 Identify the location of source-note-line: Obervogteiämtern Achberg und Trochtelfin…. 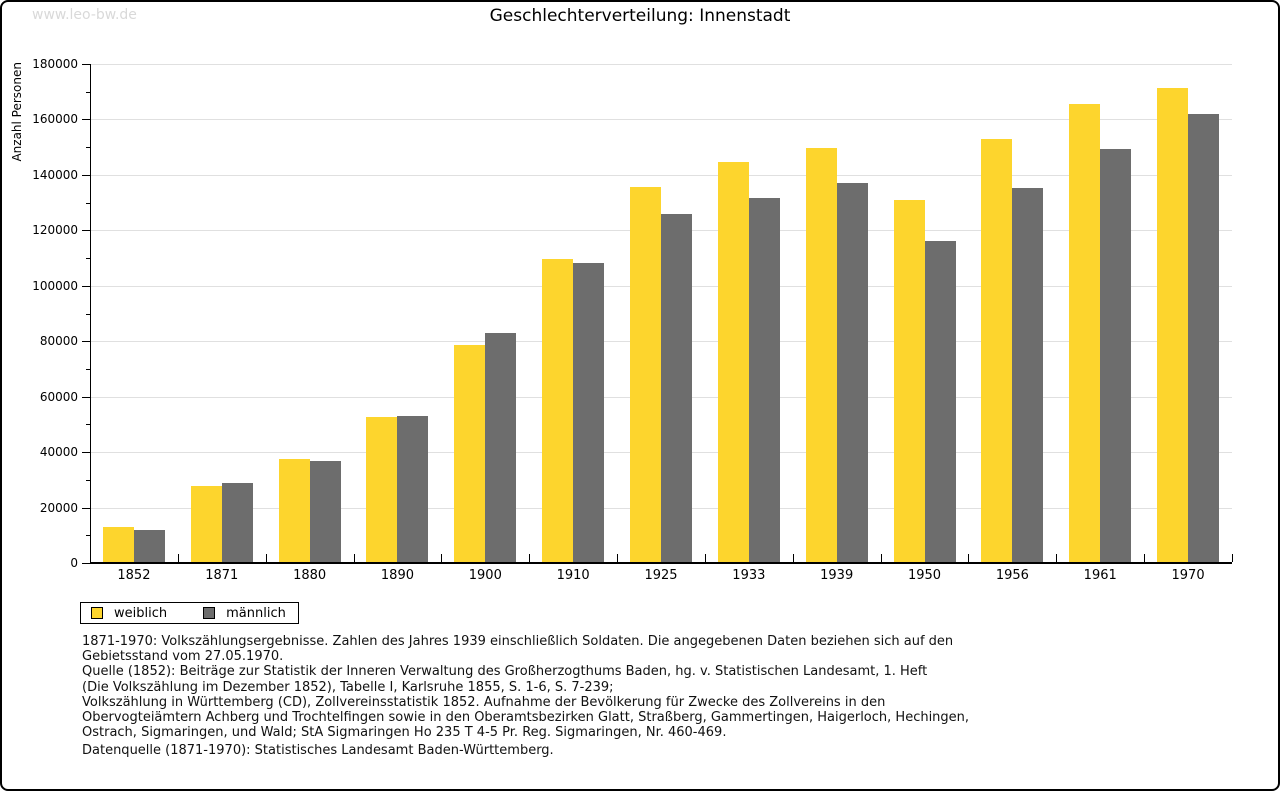
(526, 718).